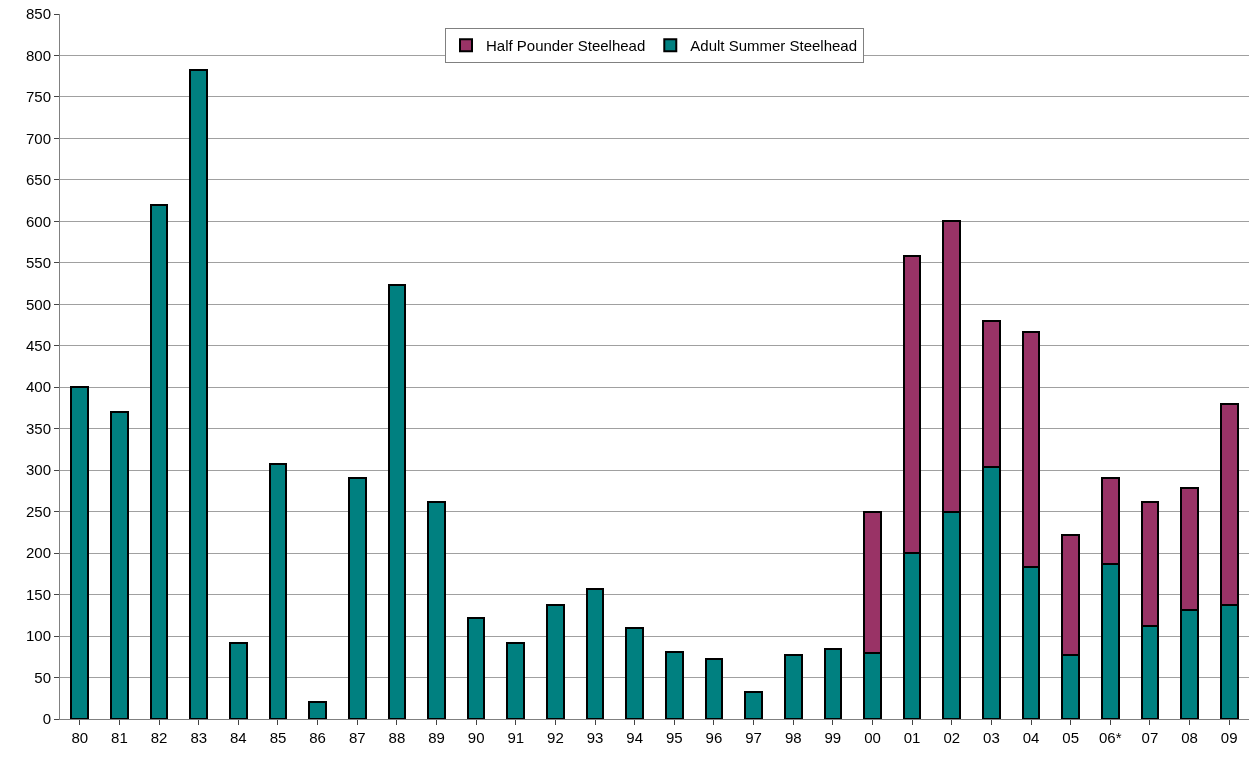  Describe the element at coordinates (674, 737) in the screenshot. I see `x-tick-label: 95` at that location.